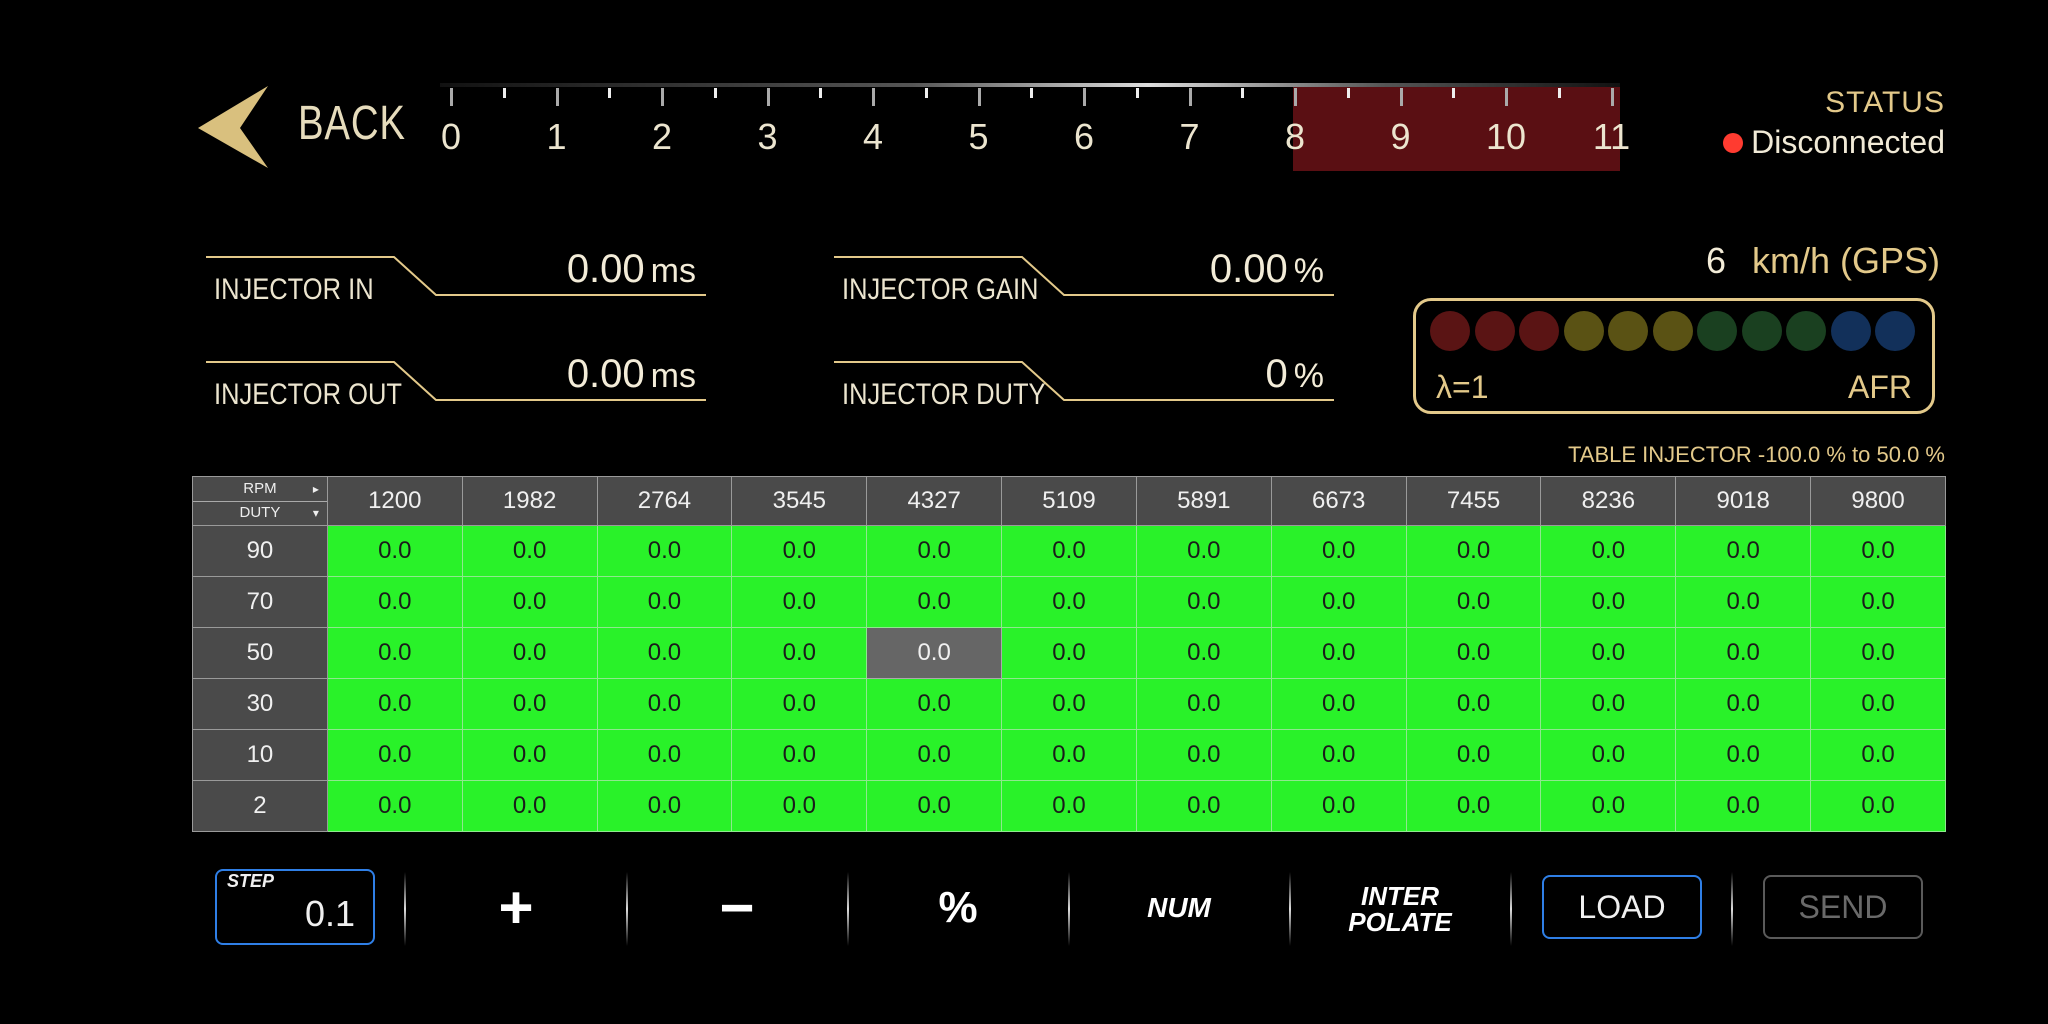 Image resolution: width=2048 pixels, height=1024 pixels. I want to click on column-header-rpm: 3545, so click(799, 501).